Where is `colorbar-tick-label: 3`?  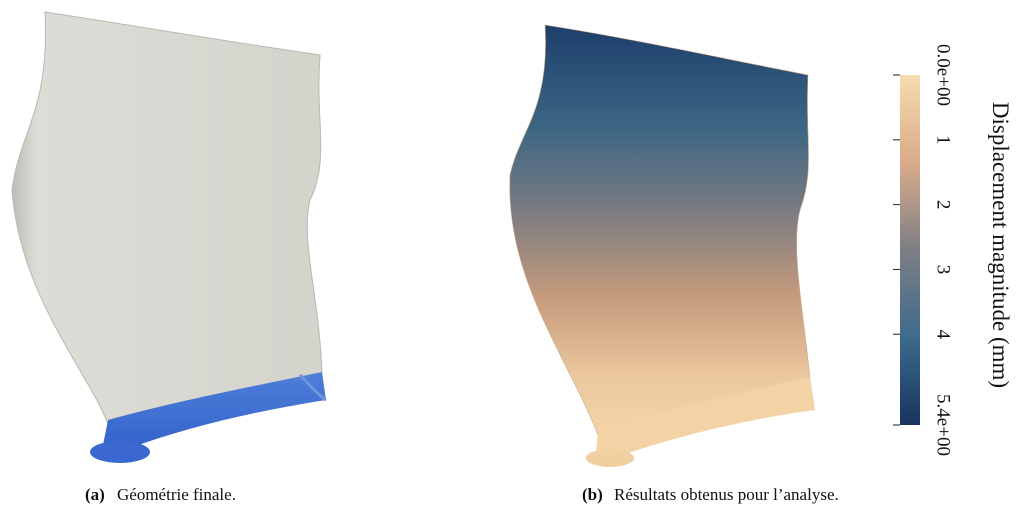 colorbar-tick-label: 3 is located at coordinates (943, 270).